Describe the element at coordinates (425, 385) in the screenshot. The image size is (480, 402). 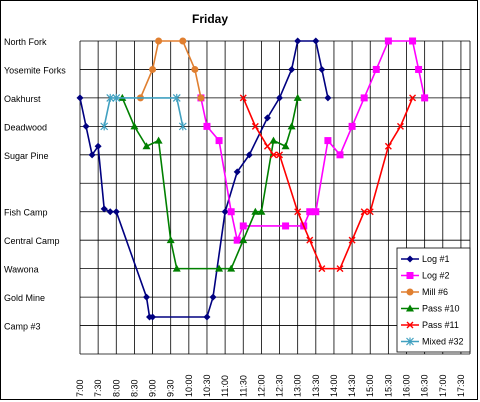
I see `x-tick-label: 16:30` at that location.